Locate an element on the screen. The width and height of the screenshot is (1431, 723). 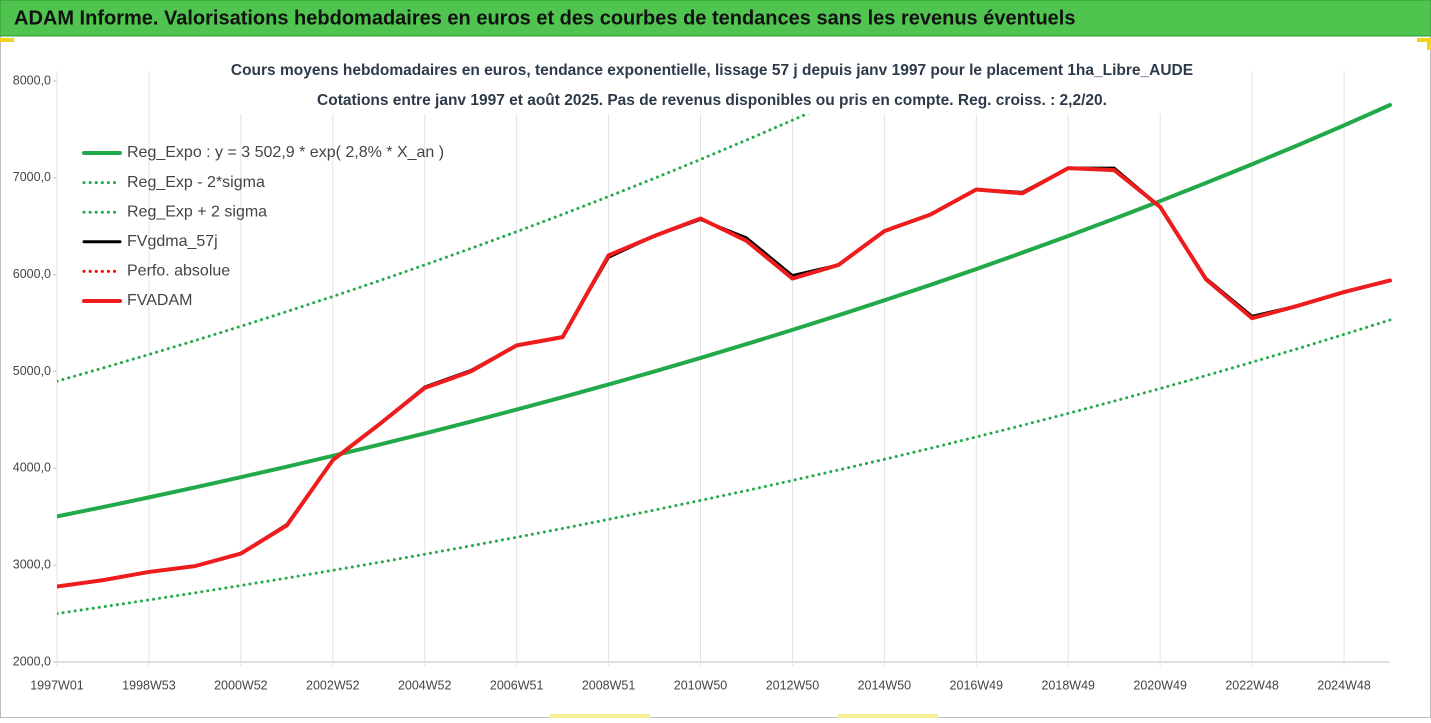
y-tick-label: 8000,0 is located at coordinates (32, 80).